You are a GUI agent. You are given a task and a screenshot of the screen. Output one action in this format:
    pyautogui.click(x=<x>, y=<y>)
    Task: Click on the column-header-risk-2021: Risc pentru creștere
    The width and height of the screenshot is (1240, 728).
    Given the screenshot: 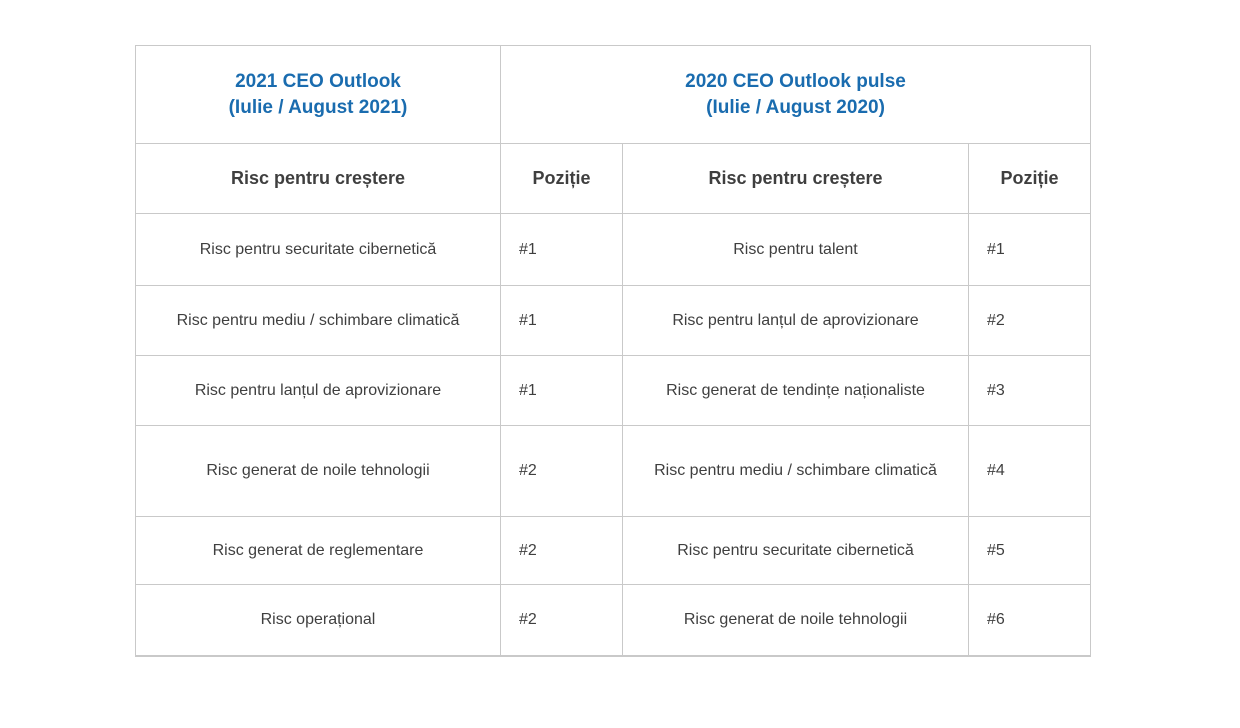 What is the action you would take?
    pyautogui.click(x=318, y=178)
    